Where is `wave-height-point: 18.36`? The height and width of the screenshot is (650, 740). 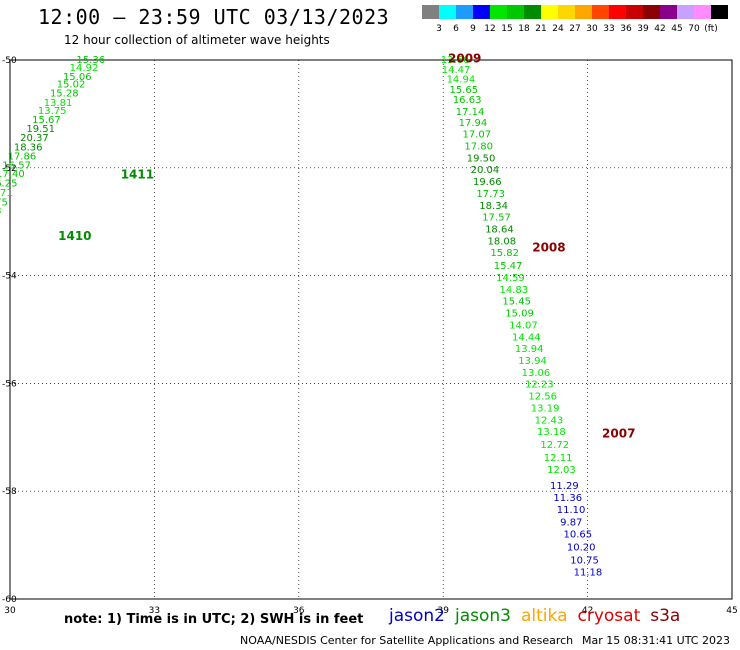 wave-height-point: 18.36 is located at coordinates (28, 148).